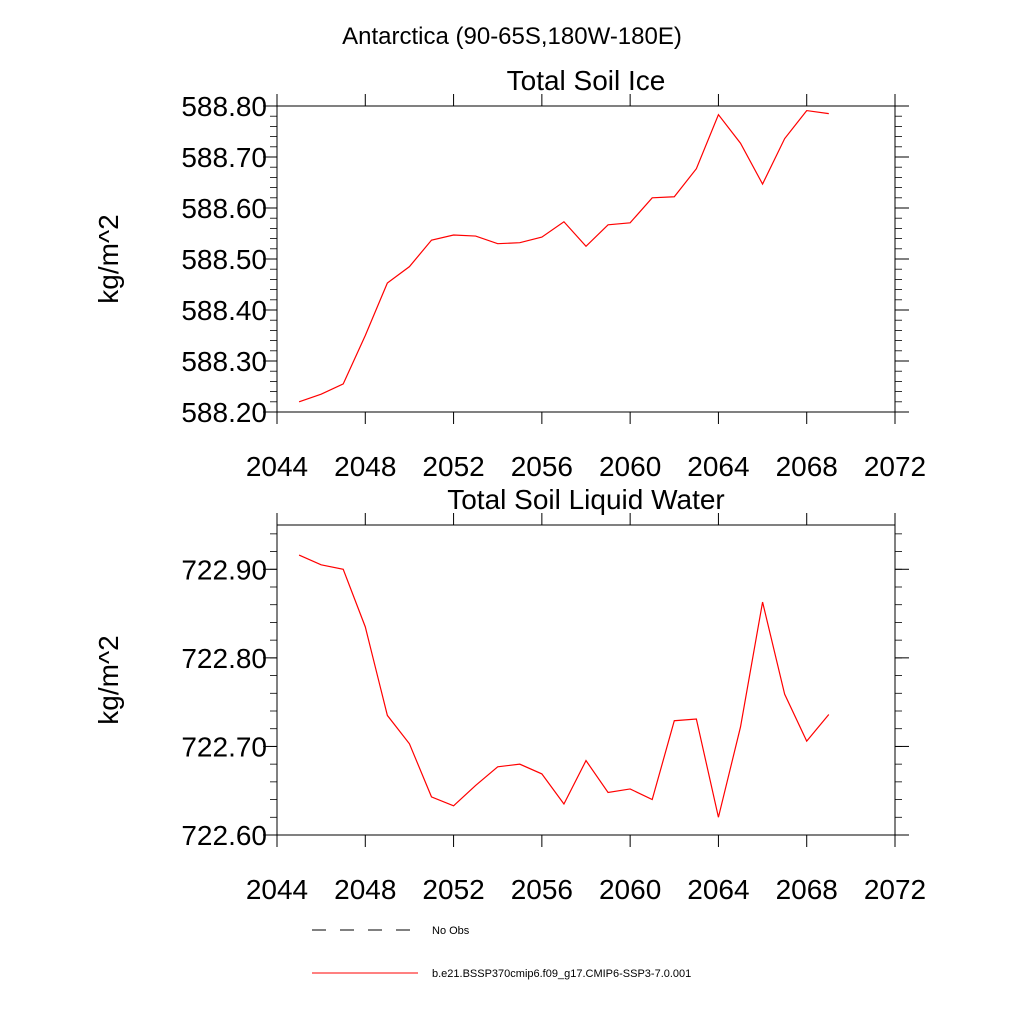 This screenshot has width=1024, height=1024. Describe the element at coordinates (451, 931) in the screenshot. I see `legend-label-no-obs: No Obs` at that location.